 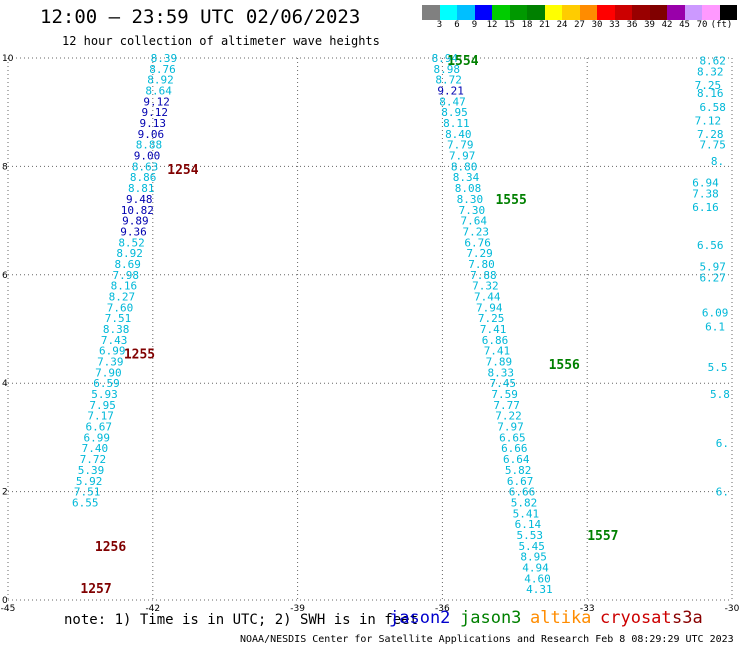 I want to click on x-tick-label: -39, so click(x=297, y=609).